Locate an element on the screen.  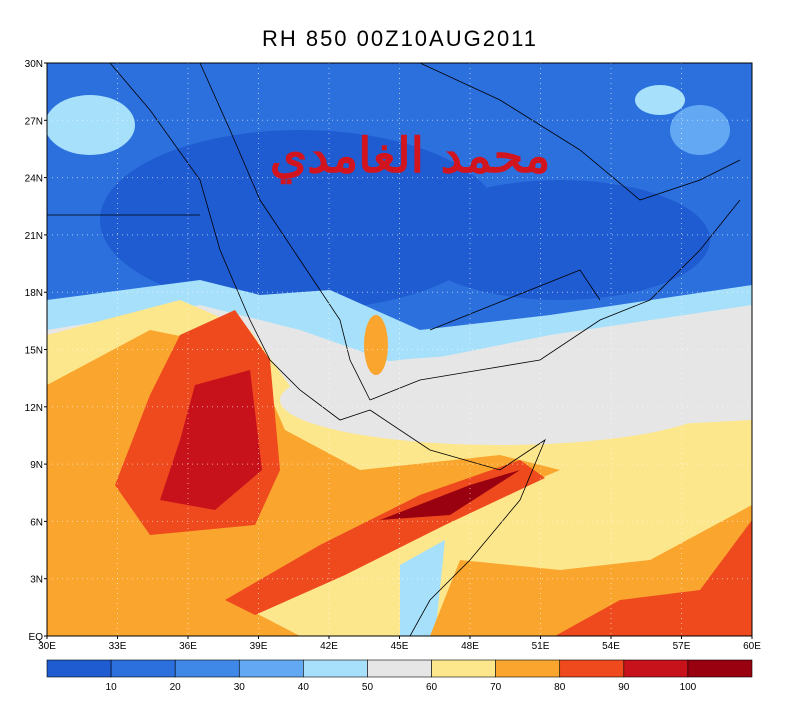
colorbar-label: 30 is located at coordinates (240, 687).